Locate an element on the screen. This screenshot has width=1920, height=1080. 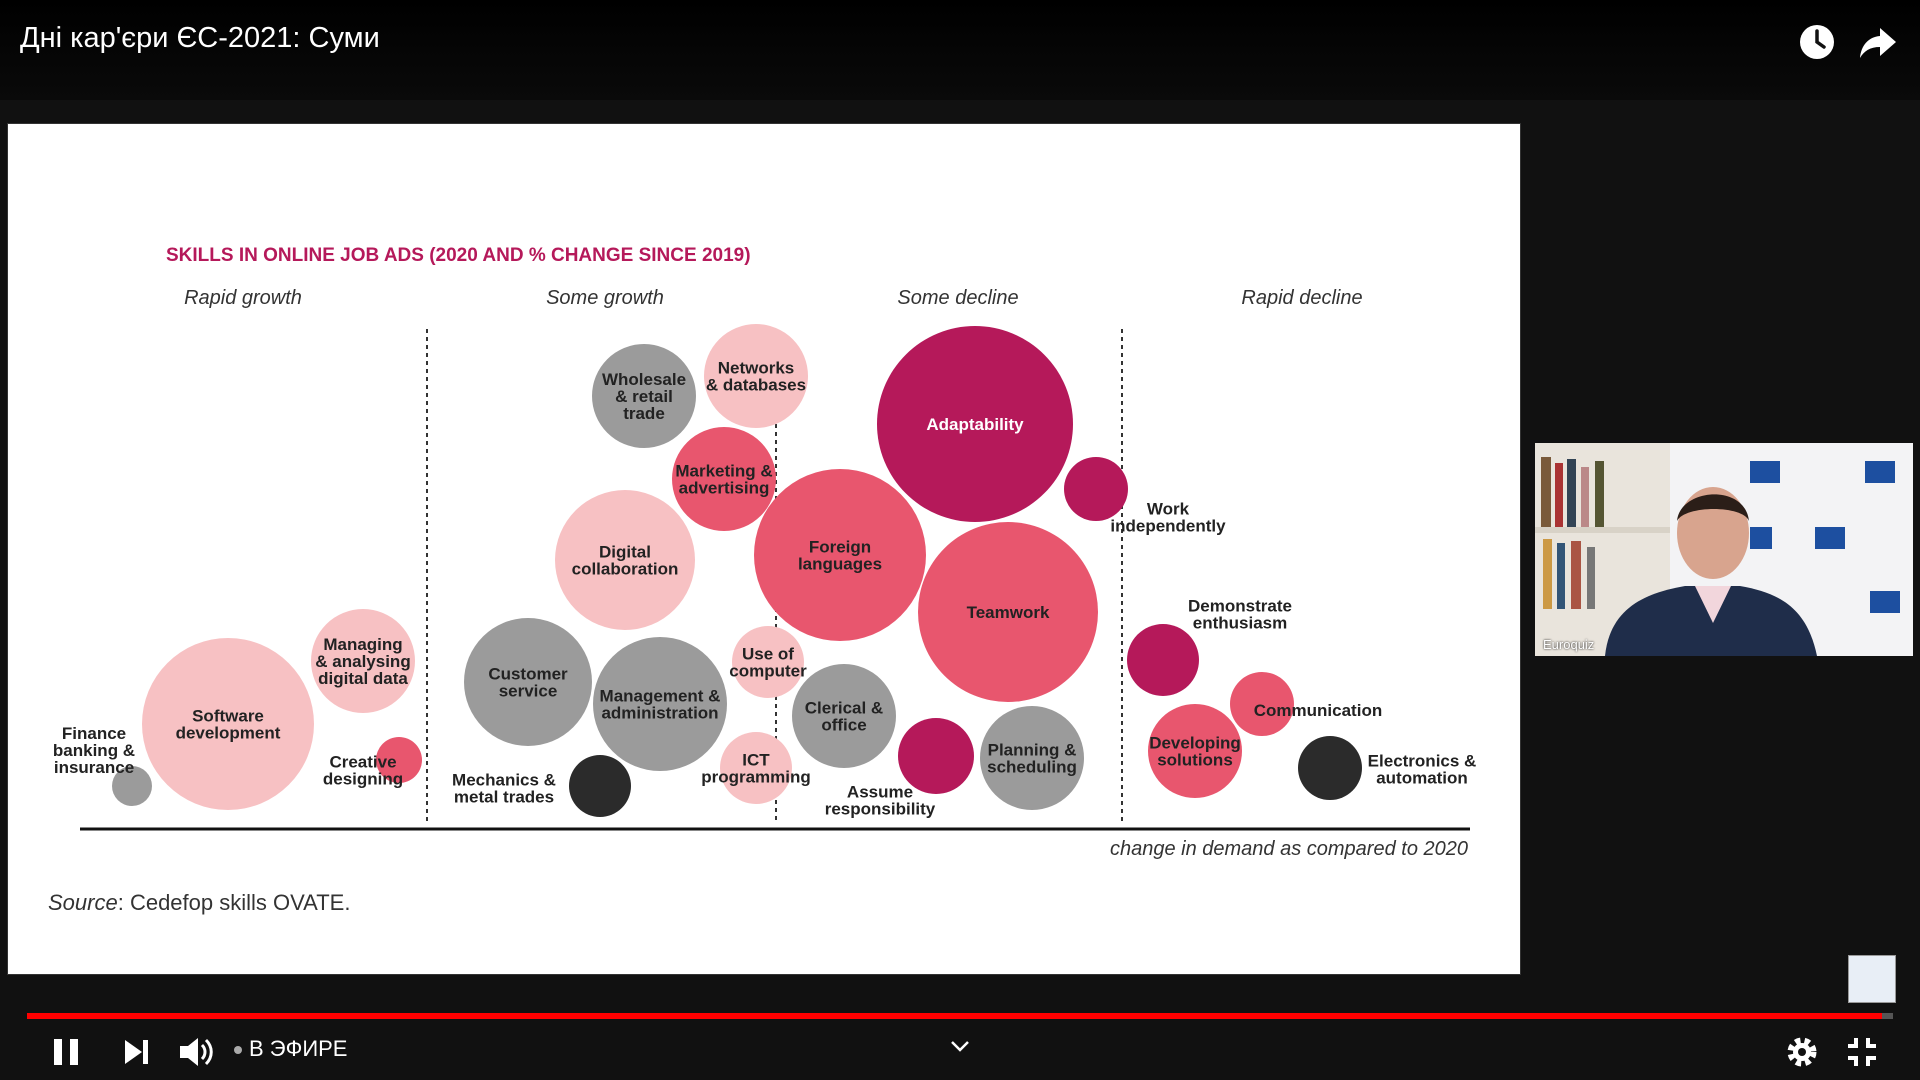
bubble-label-use-of-computer: Use of computer is located at coordinates (768, 663).